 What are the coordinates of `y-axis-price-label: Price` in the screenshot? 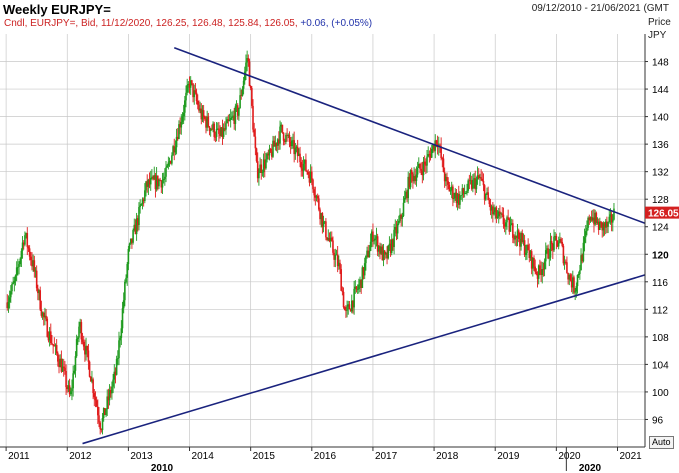 It's located at (659, 22).